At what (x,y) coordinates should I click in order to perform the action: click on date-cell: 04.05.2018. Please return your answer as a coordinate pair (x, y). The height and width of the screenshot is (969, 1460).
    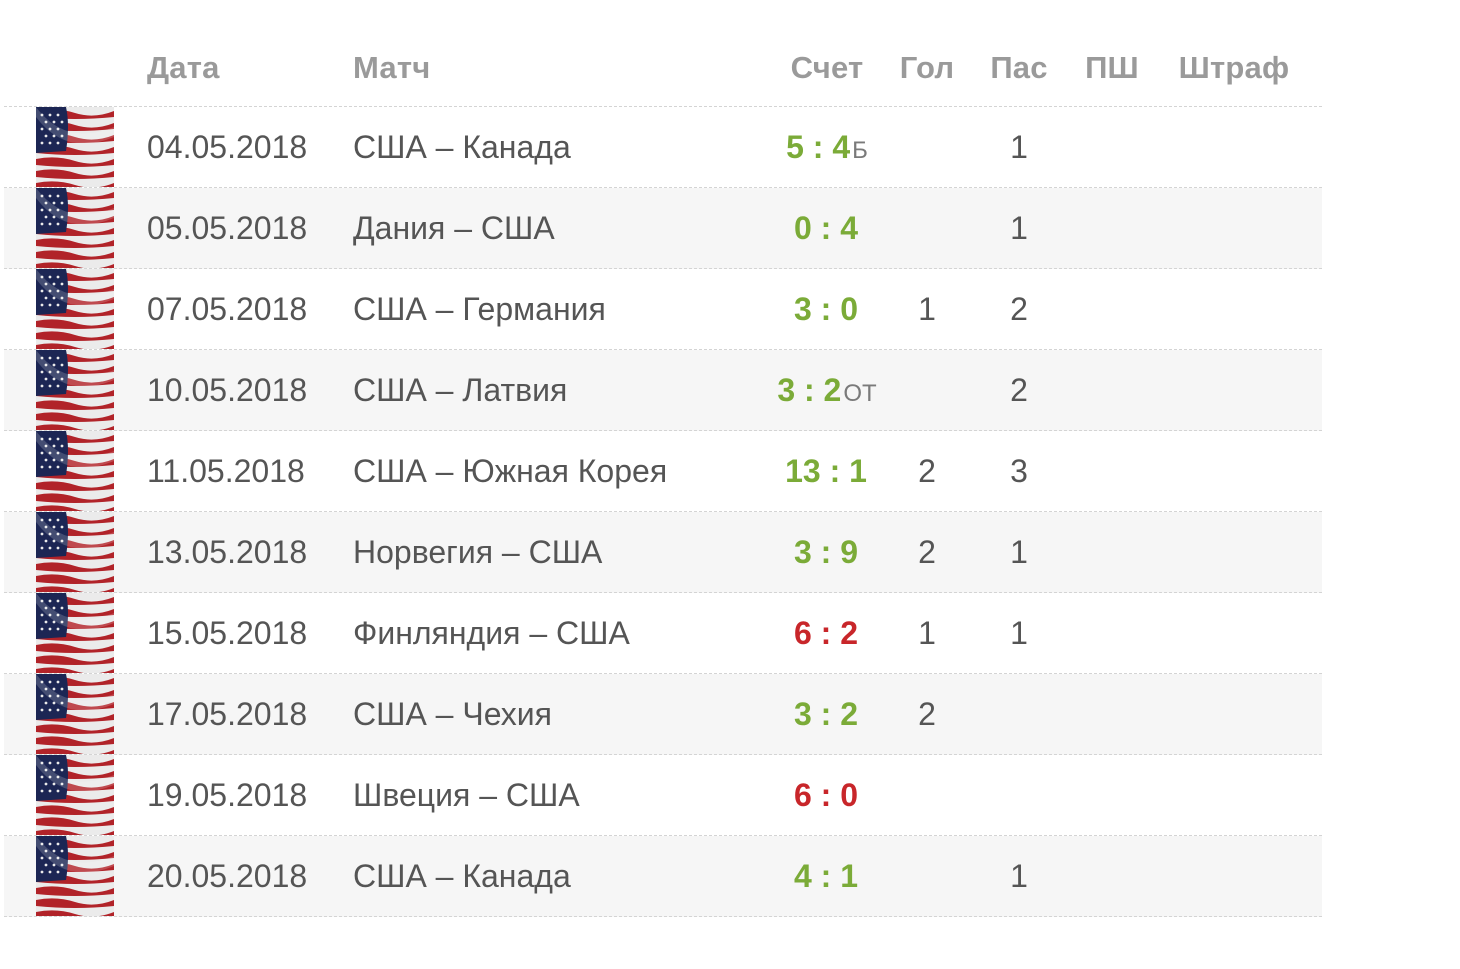
    Looking at the image, I should click on (250, 147).